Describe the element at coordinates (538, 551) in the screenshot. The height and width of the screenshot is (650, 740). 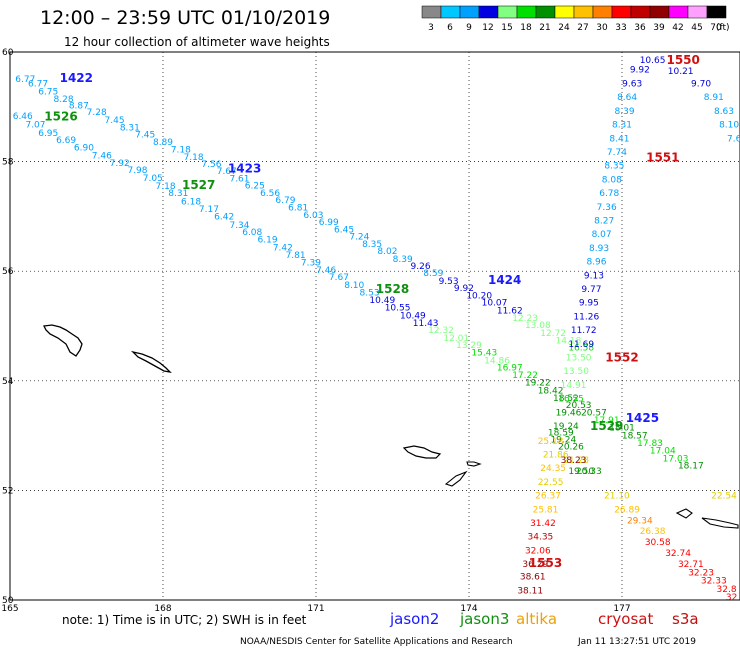
I see `swh-value: 32.06` at that location.